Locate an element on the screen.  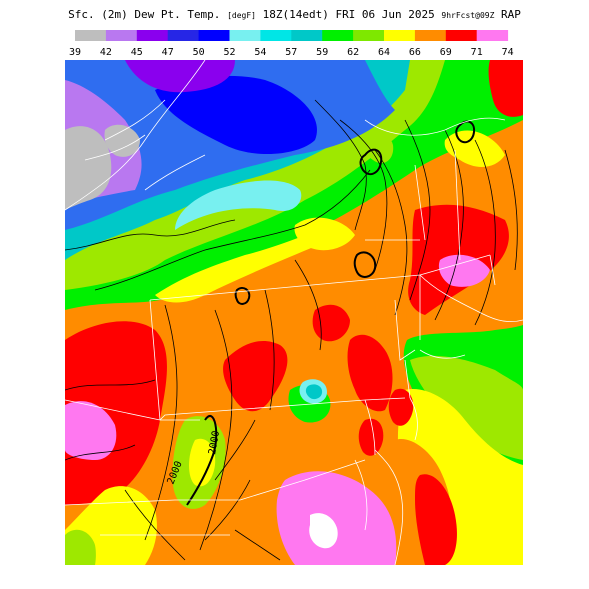
valid-time: 18Z(14edt) FRI 06 Jun 2025 is located at coordinates (348, 14).